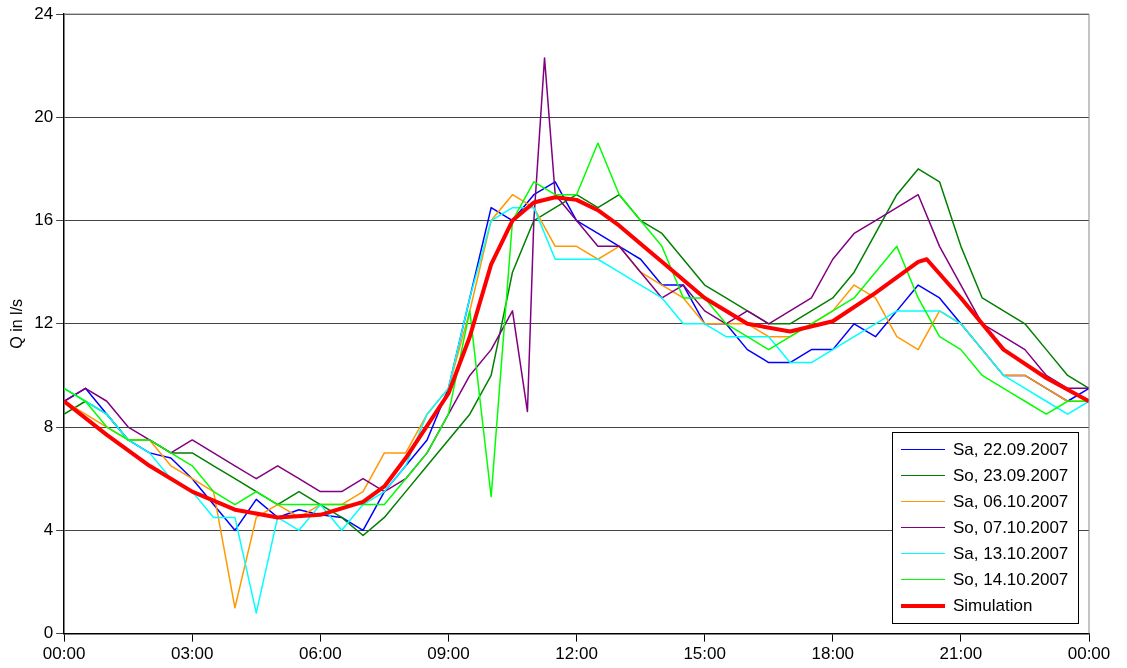 This screenshot has width=1127, height=668. What do you see at coordinates (1011, 579) in the screenshot?
I see `legend-label: So, 14.10.2007` at bounding box center [1011, 579].